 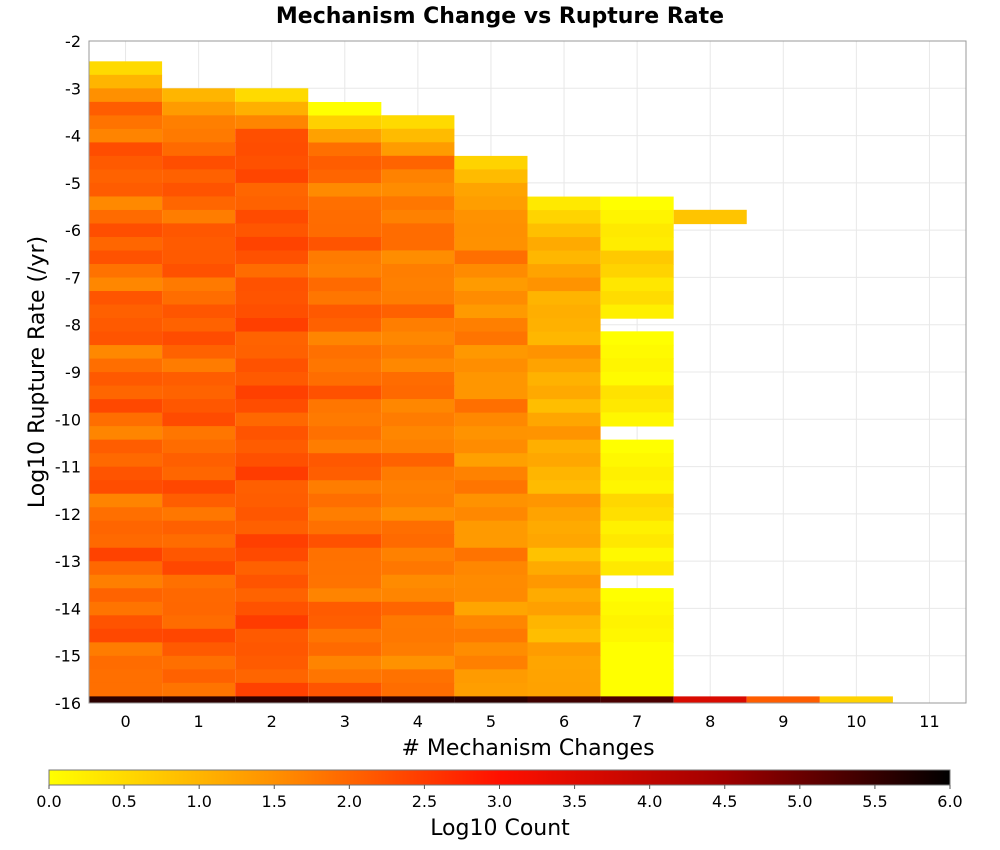 I want to click on x-tick-label: 4, so click(x=418, y=721).